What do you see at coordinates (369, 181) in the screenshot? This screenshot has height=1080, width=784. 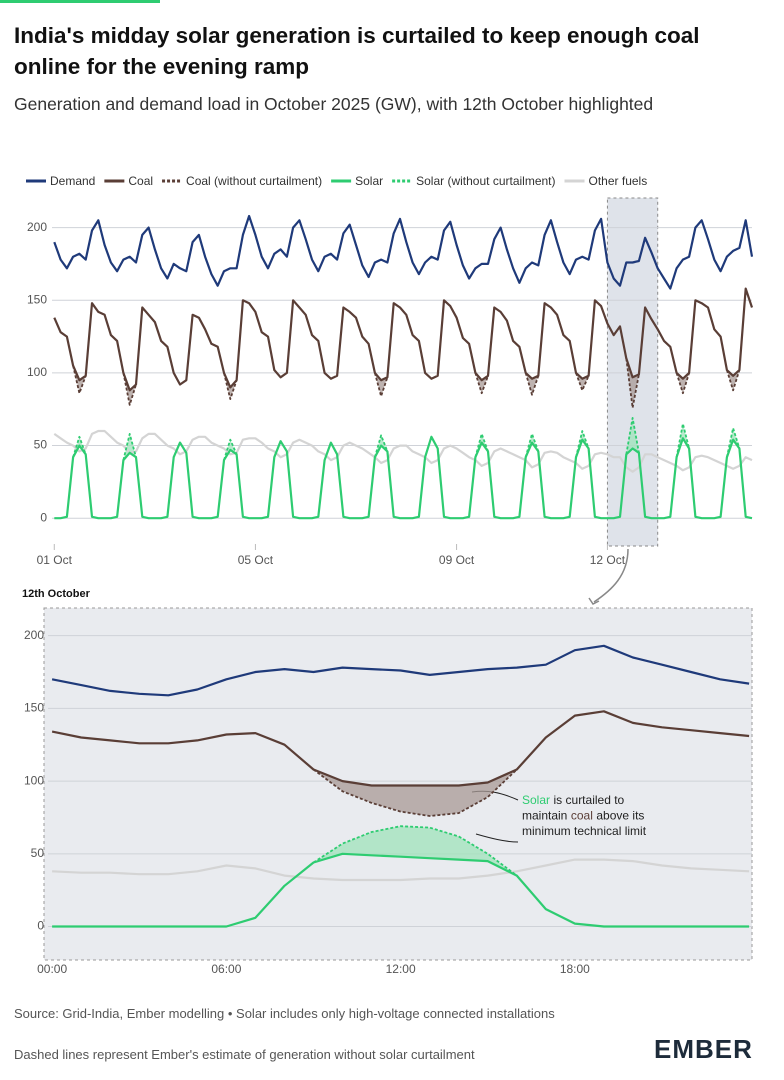 I see `legend-label: Solar` at bounding box center [369, 181].